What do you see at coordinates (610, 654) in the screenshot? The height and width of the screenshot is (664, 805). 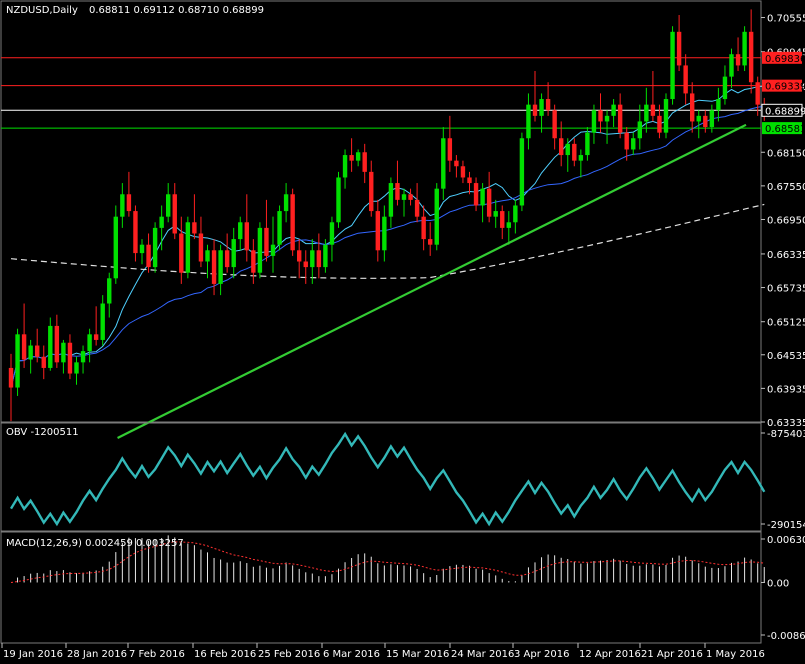 I see `time-tick-label: 12 Apr 2016` at bounding box center [610, 654].